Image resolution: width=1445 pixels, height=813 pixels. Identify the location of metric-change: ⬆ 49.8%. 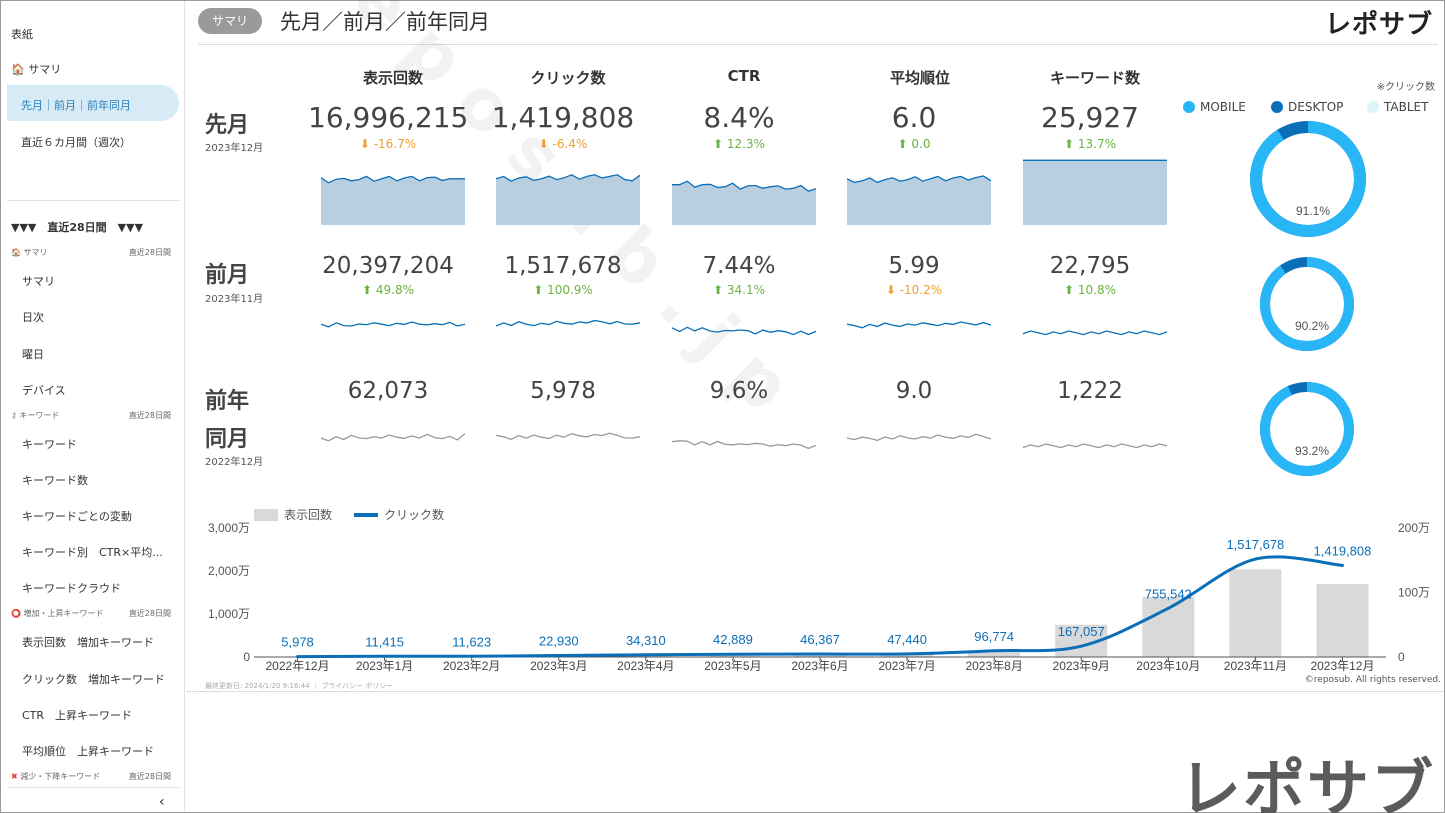
(388, 290).